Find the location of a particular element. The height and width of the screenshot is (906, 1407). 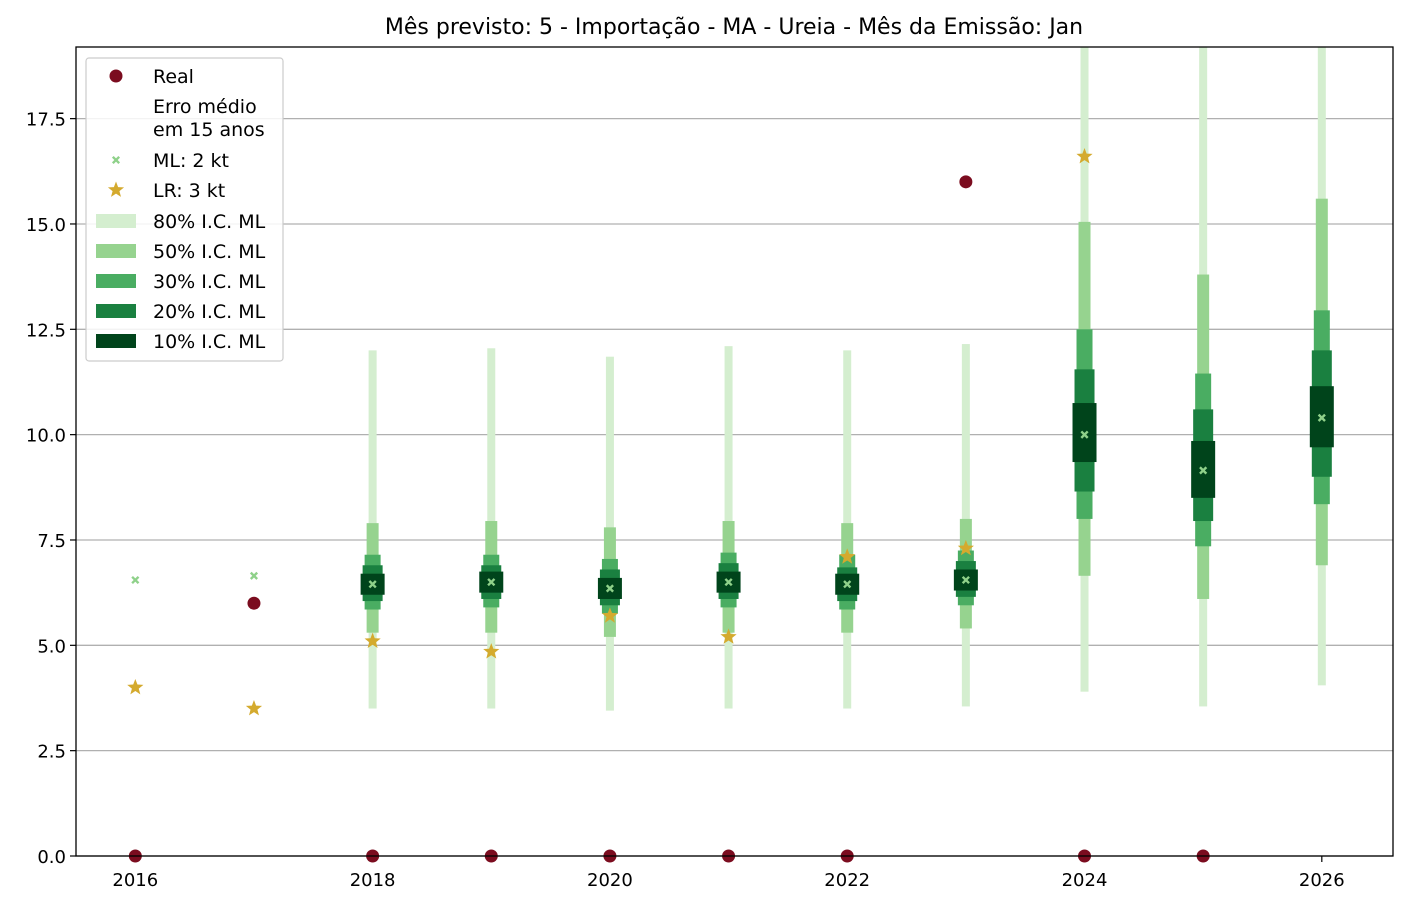

legend-label: 30% I.C. ML is located at coordinates (209, 282).